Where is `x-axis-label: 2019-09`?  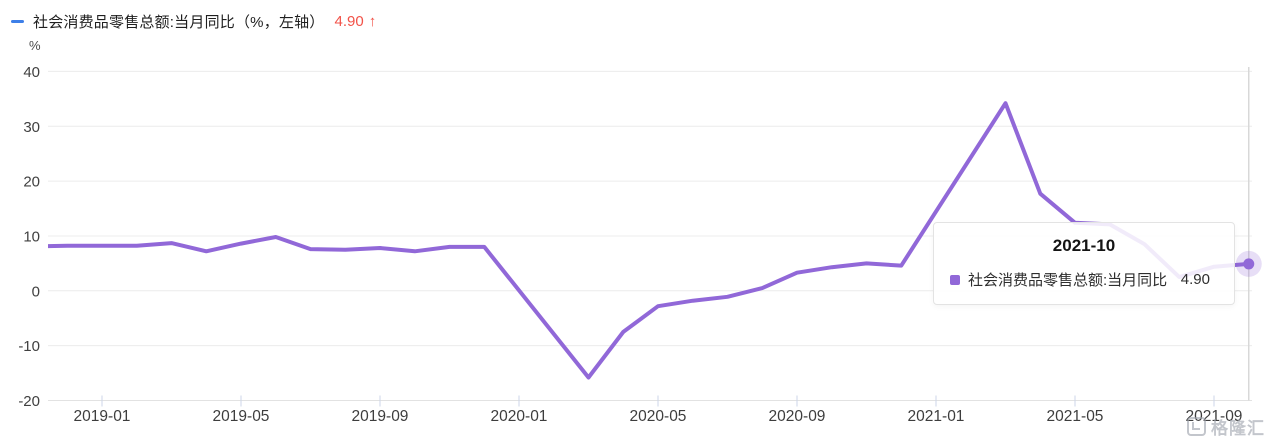
x-axis-label: 2019-09 is located at coordinates (380, 416).